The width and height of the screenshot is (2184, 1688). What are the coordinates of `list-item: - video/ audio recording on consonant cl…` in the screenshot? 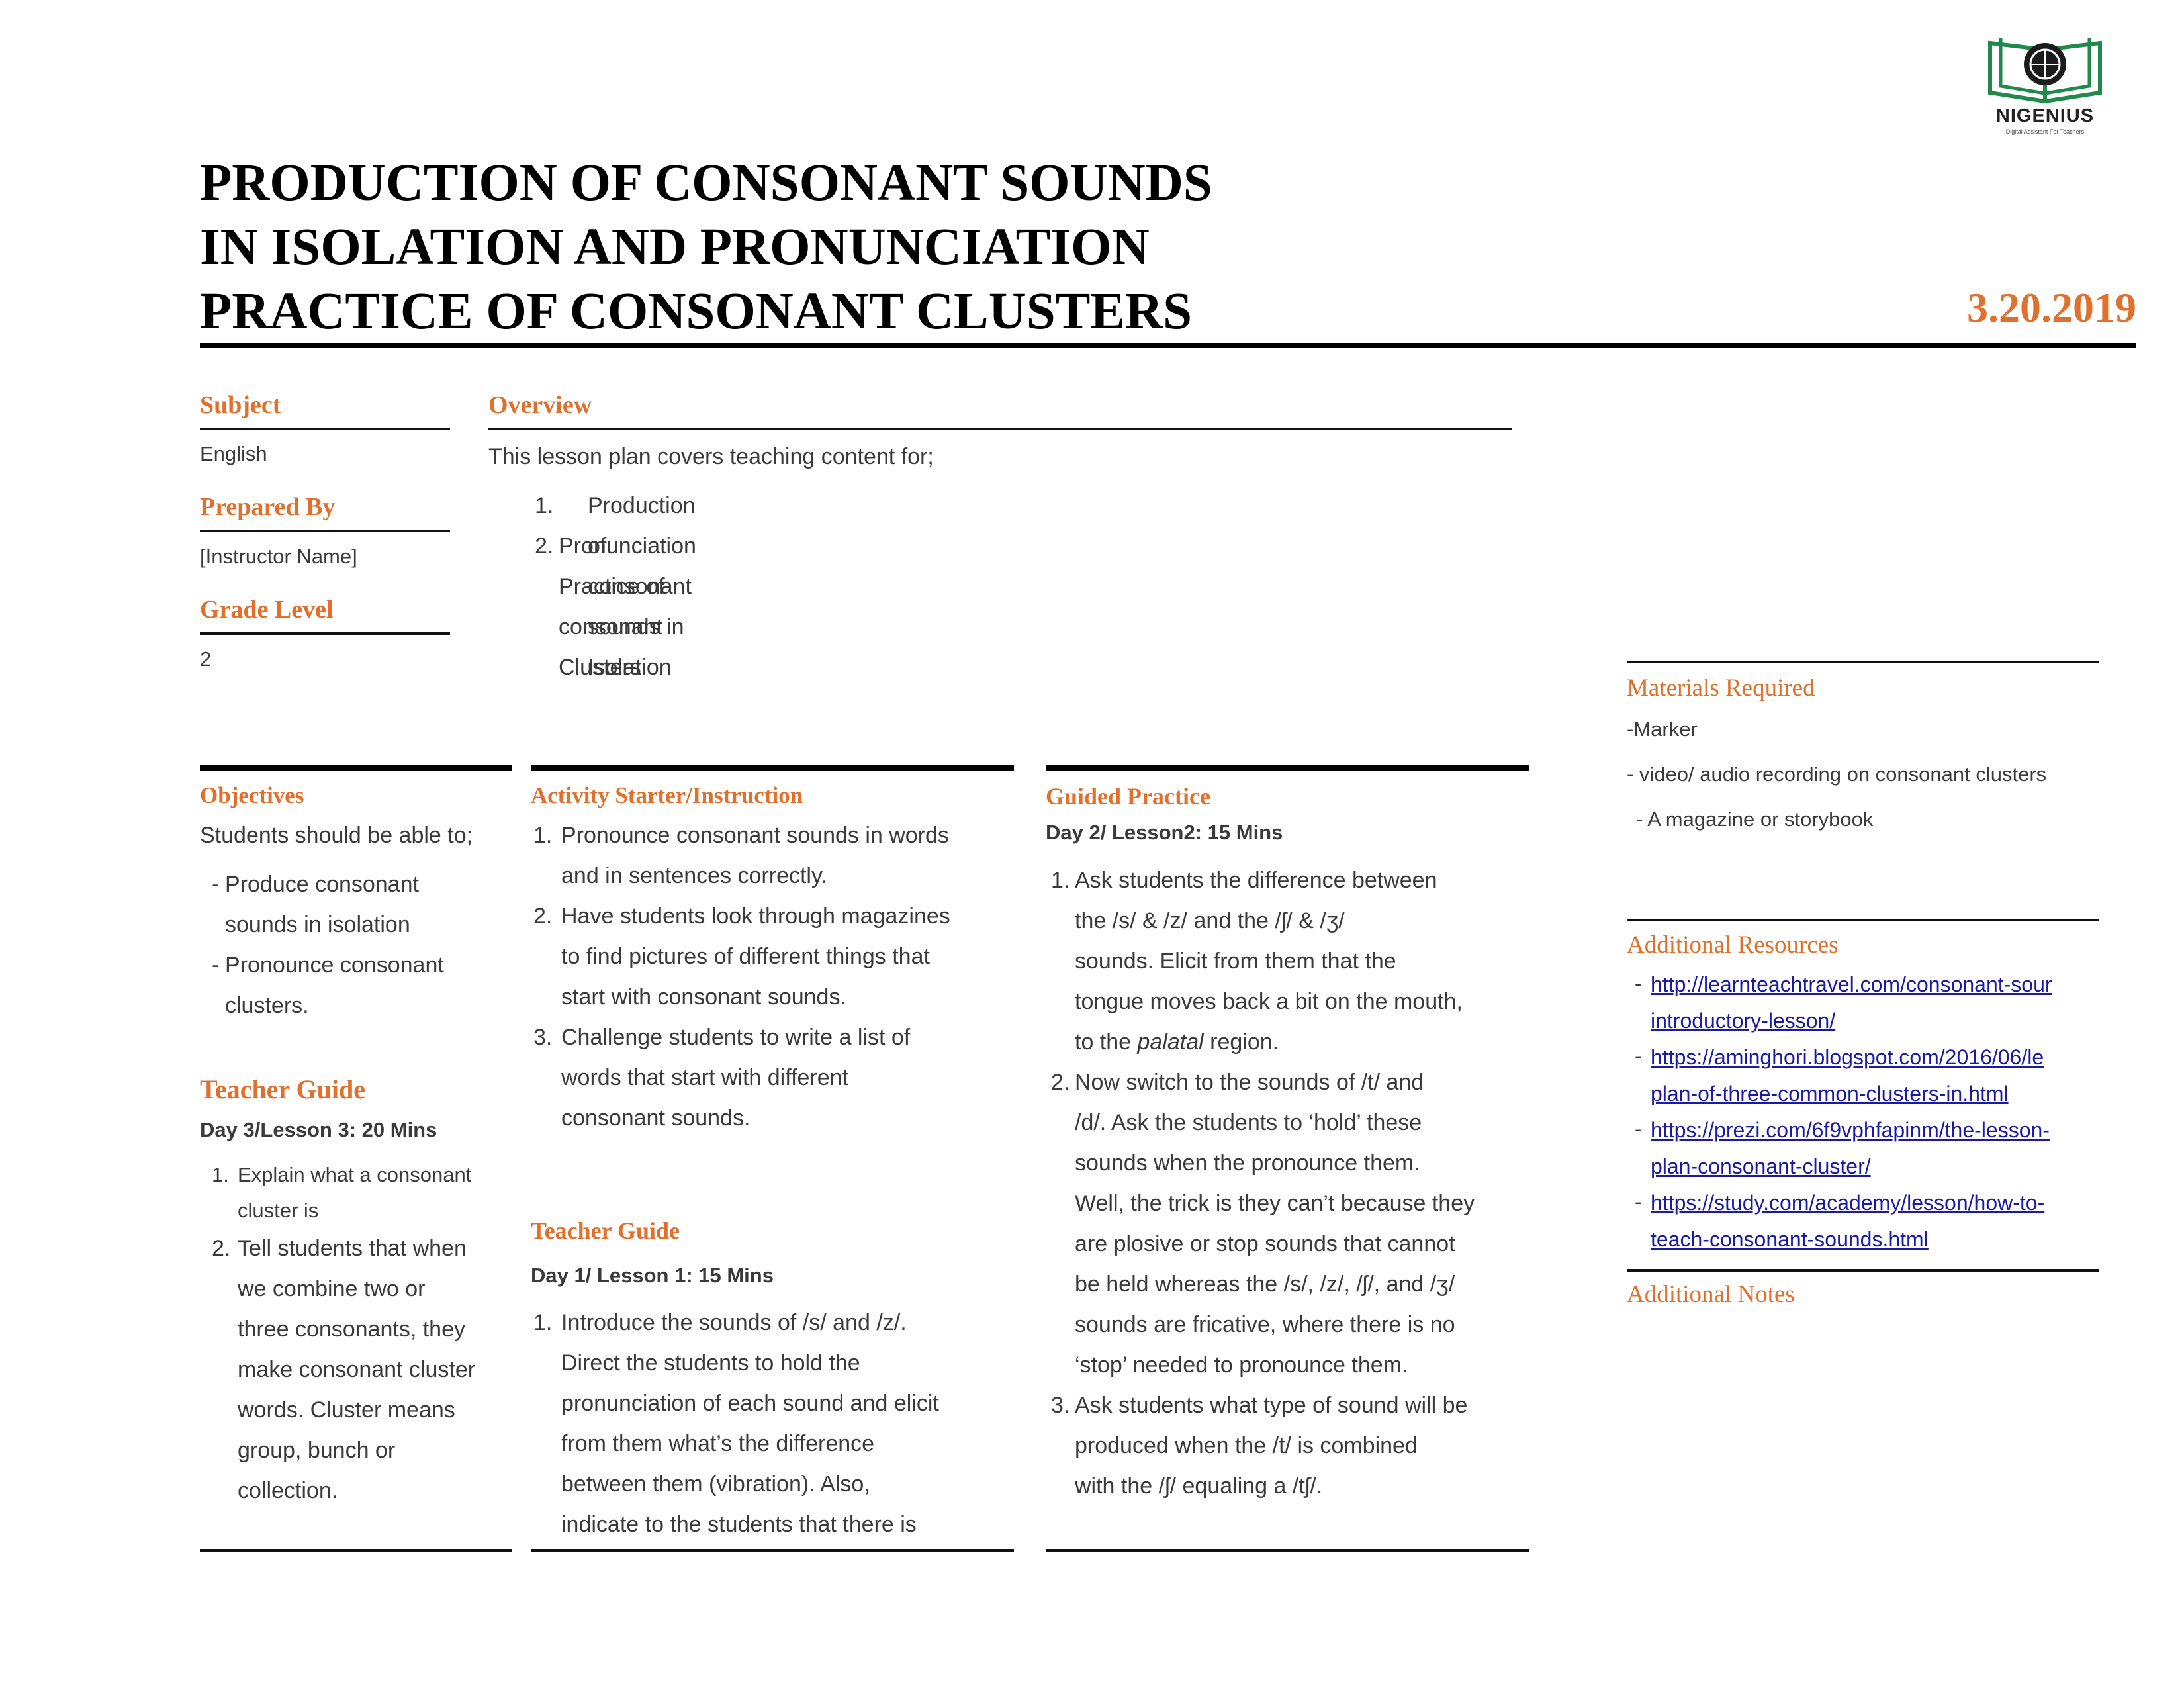 It's located at (1837, 774).